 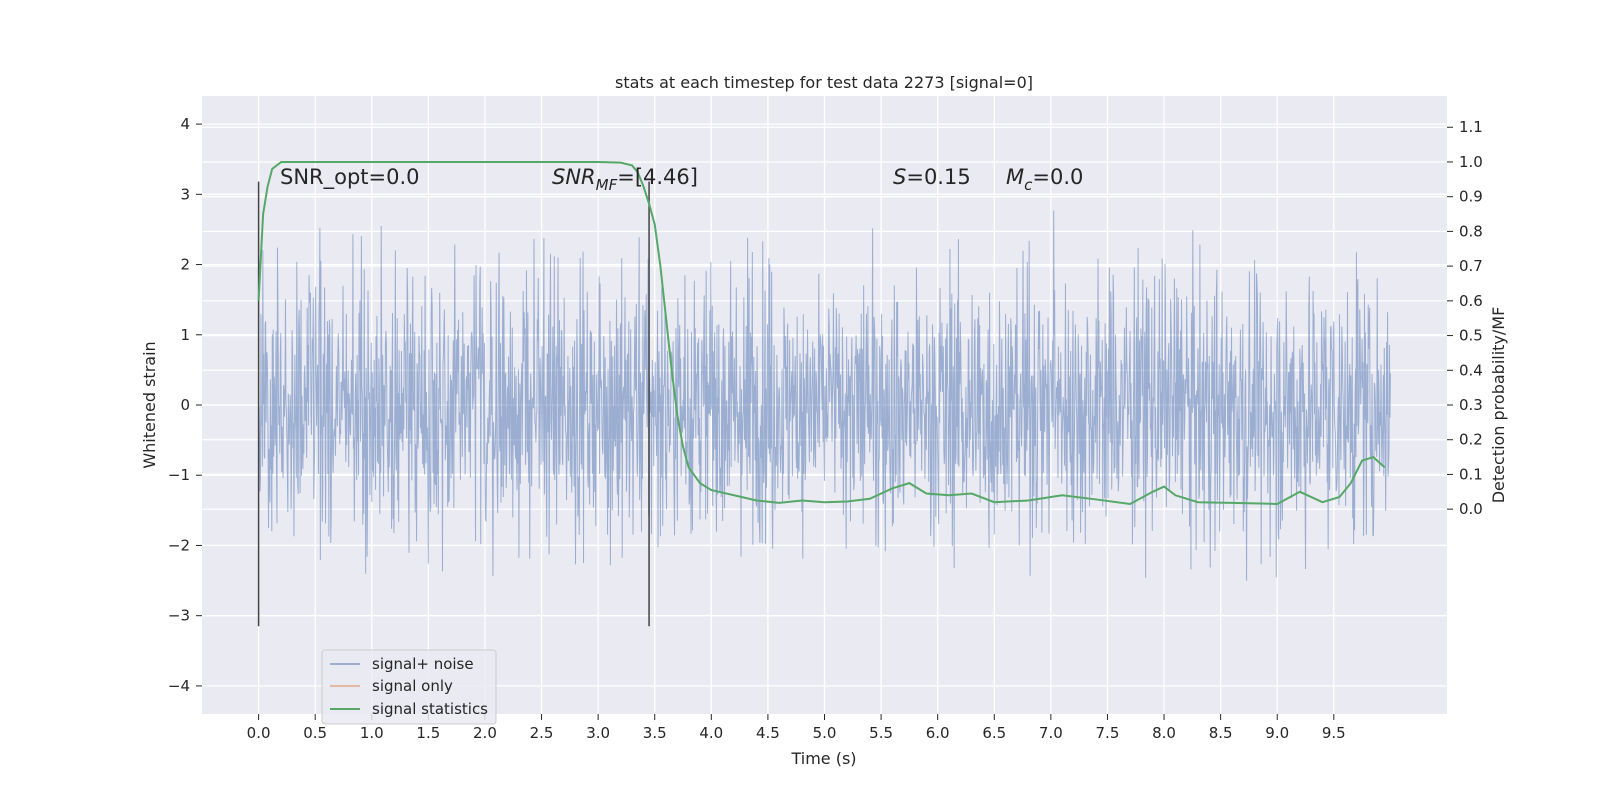 I want to click on x-tick-label: 5.0, so click(x=825, y=733).